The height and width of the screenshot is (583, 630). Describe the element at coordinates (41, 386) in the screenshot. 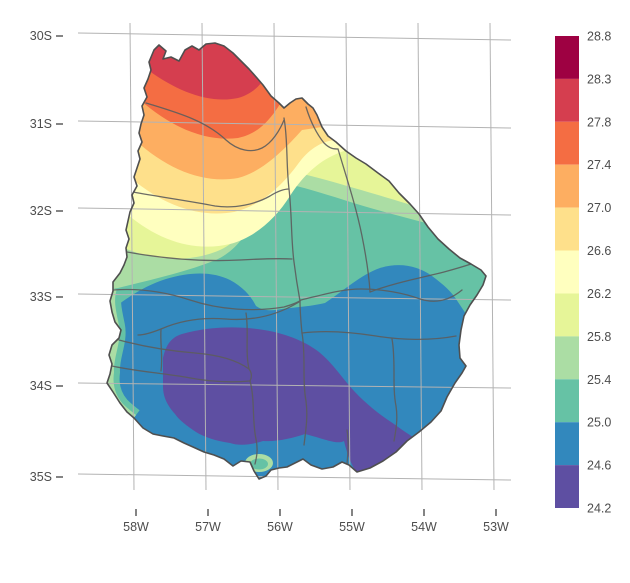

I see `y-tick-label: 34S` at that location.